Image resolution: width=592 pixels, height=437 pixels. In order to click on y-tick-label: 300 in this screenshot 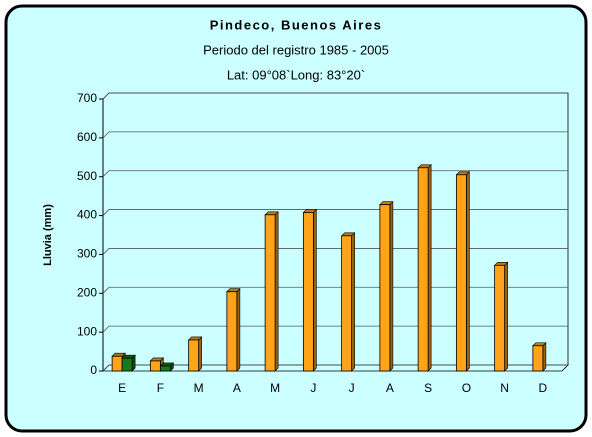, I will do `click(87, 254)`.